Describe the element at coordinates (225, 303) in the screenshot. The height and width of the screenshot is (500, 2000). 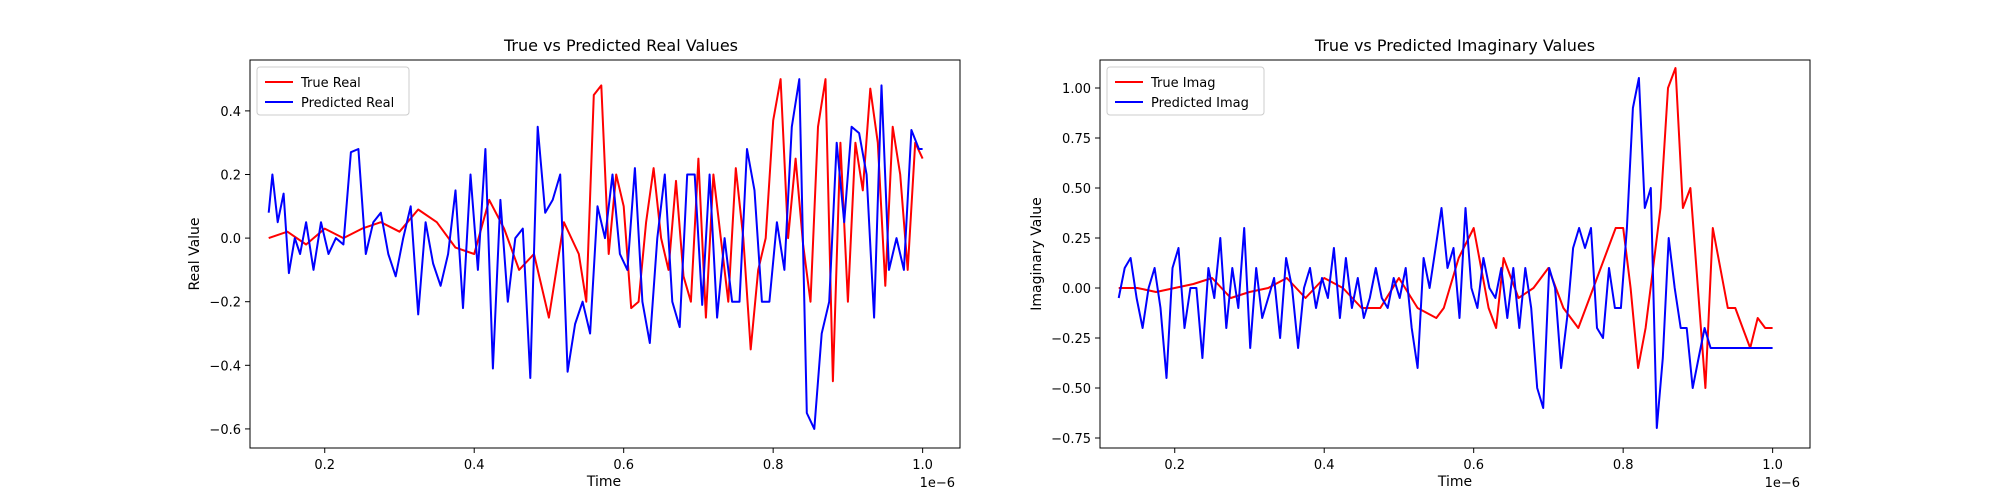
I see `y-tick-label: −0.2` at that location.